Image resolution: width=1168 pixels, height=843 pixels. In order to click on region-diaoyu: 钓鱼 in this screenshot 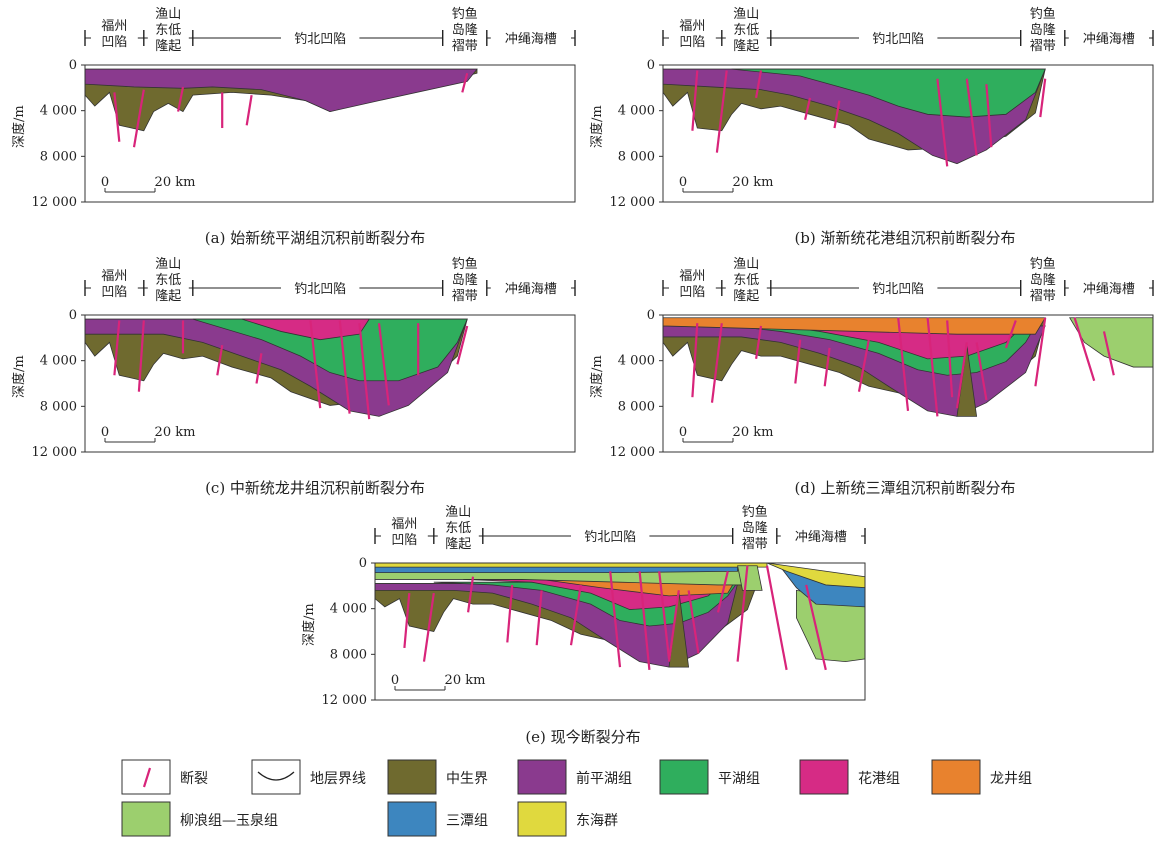, I will do `click(465, 264)`.